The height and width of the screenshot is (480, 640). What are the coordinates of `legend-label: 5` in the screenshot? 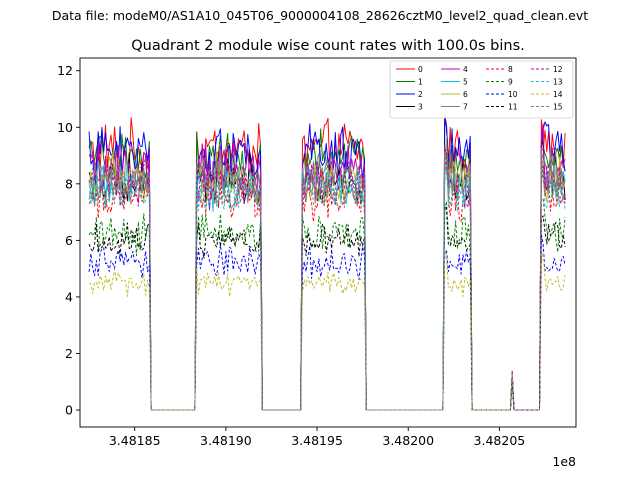 It's located at (465, 82).